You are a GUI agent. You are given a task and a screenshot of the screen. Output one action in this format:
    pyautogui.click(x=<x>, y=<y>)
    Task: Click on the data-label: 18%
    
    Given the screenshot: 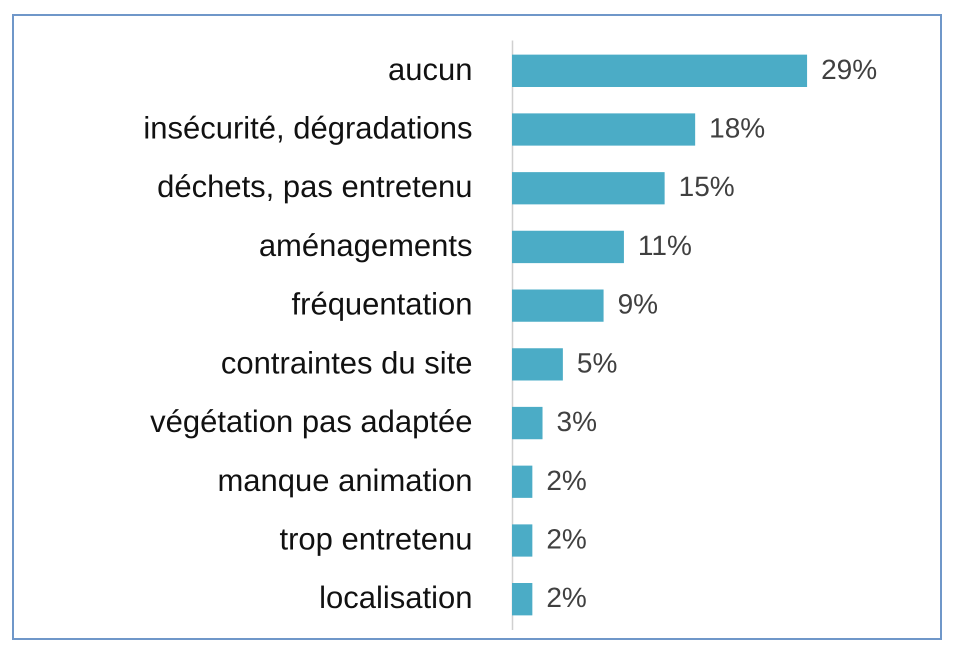 What is the action you would take?
    pyautogui.click(x=737, y=128)
    